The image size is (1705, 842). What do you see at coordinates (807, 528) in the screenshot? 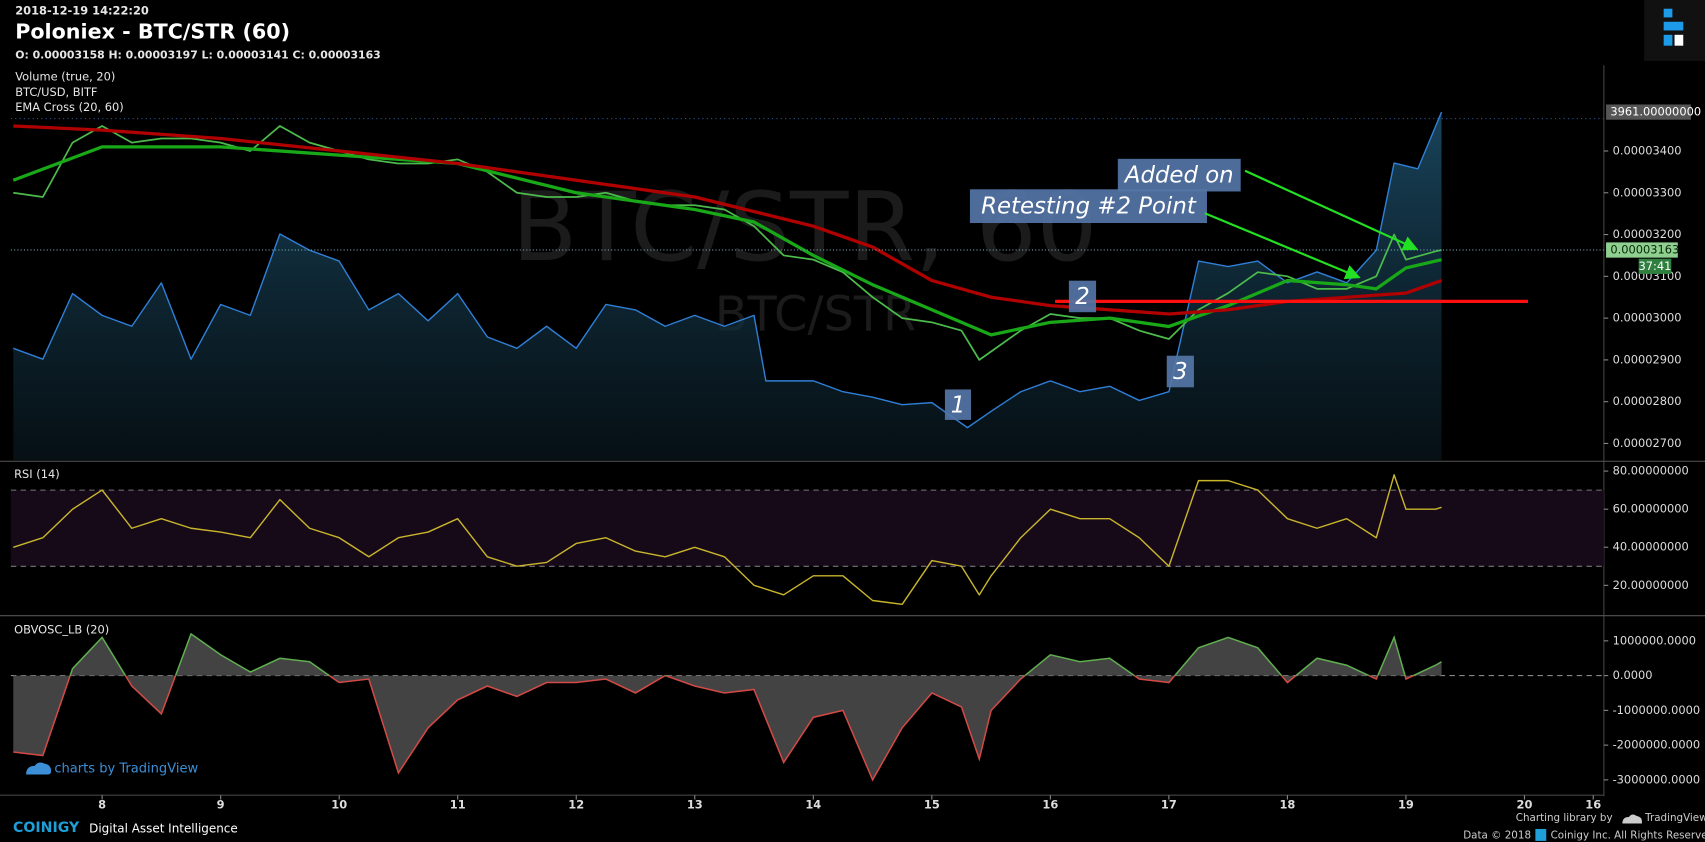
I see `rsi-band` at bounding box center [807, 528].